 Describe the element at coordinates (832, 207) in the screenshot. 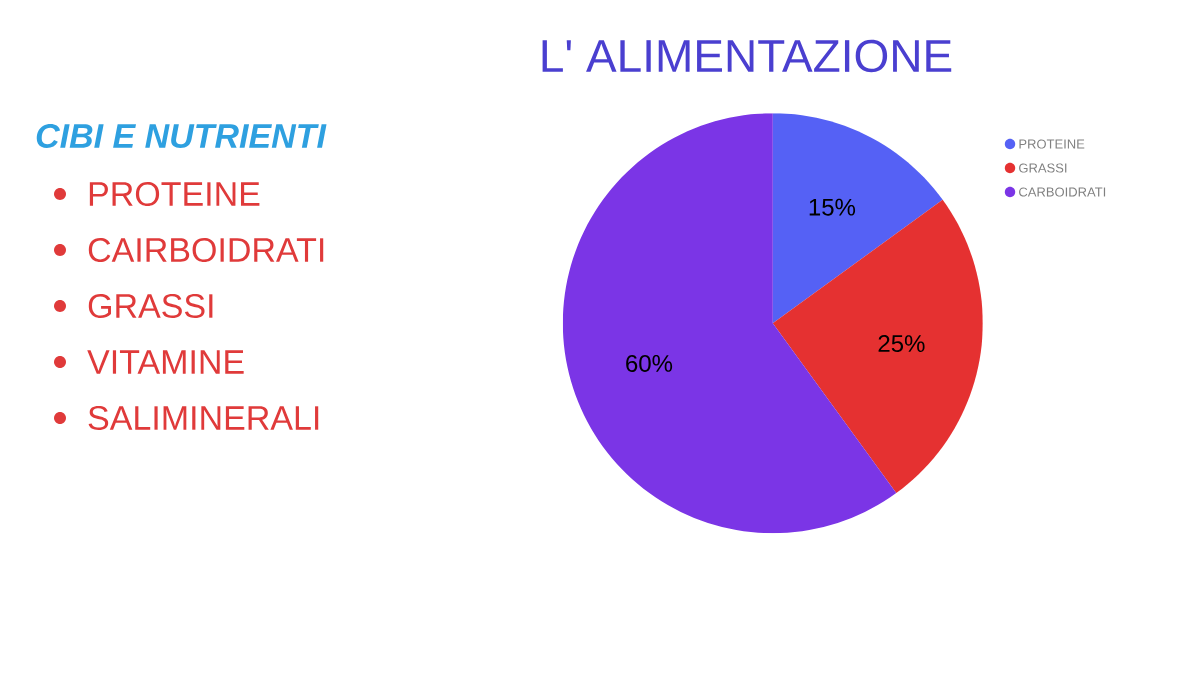

I see `data-label: 15%` at that location.